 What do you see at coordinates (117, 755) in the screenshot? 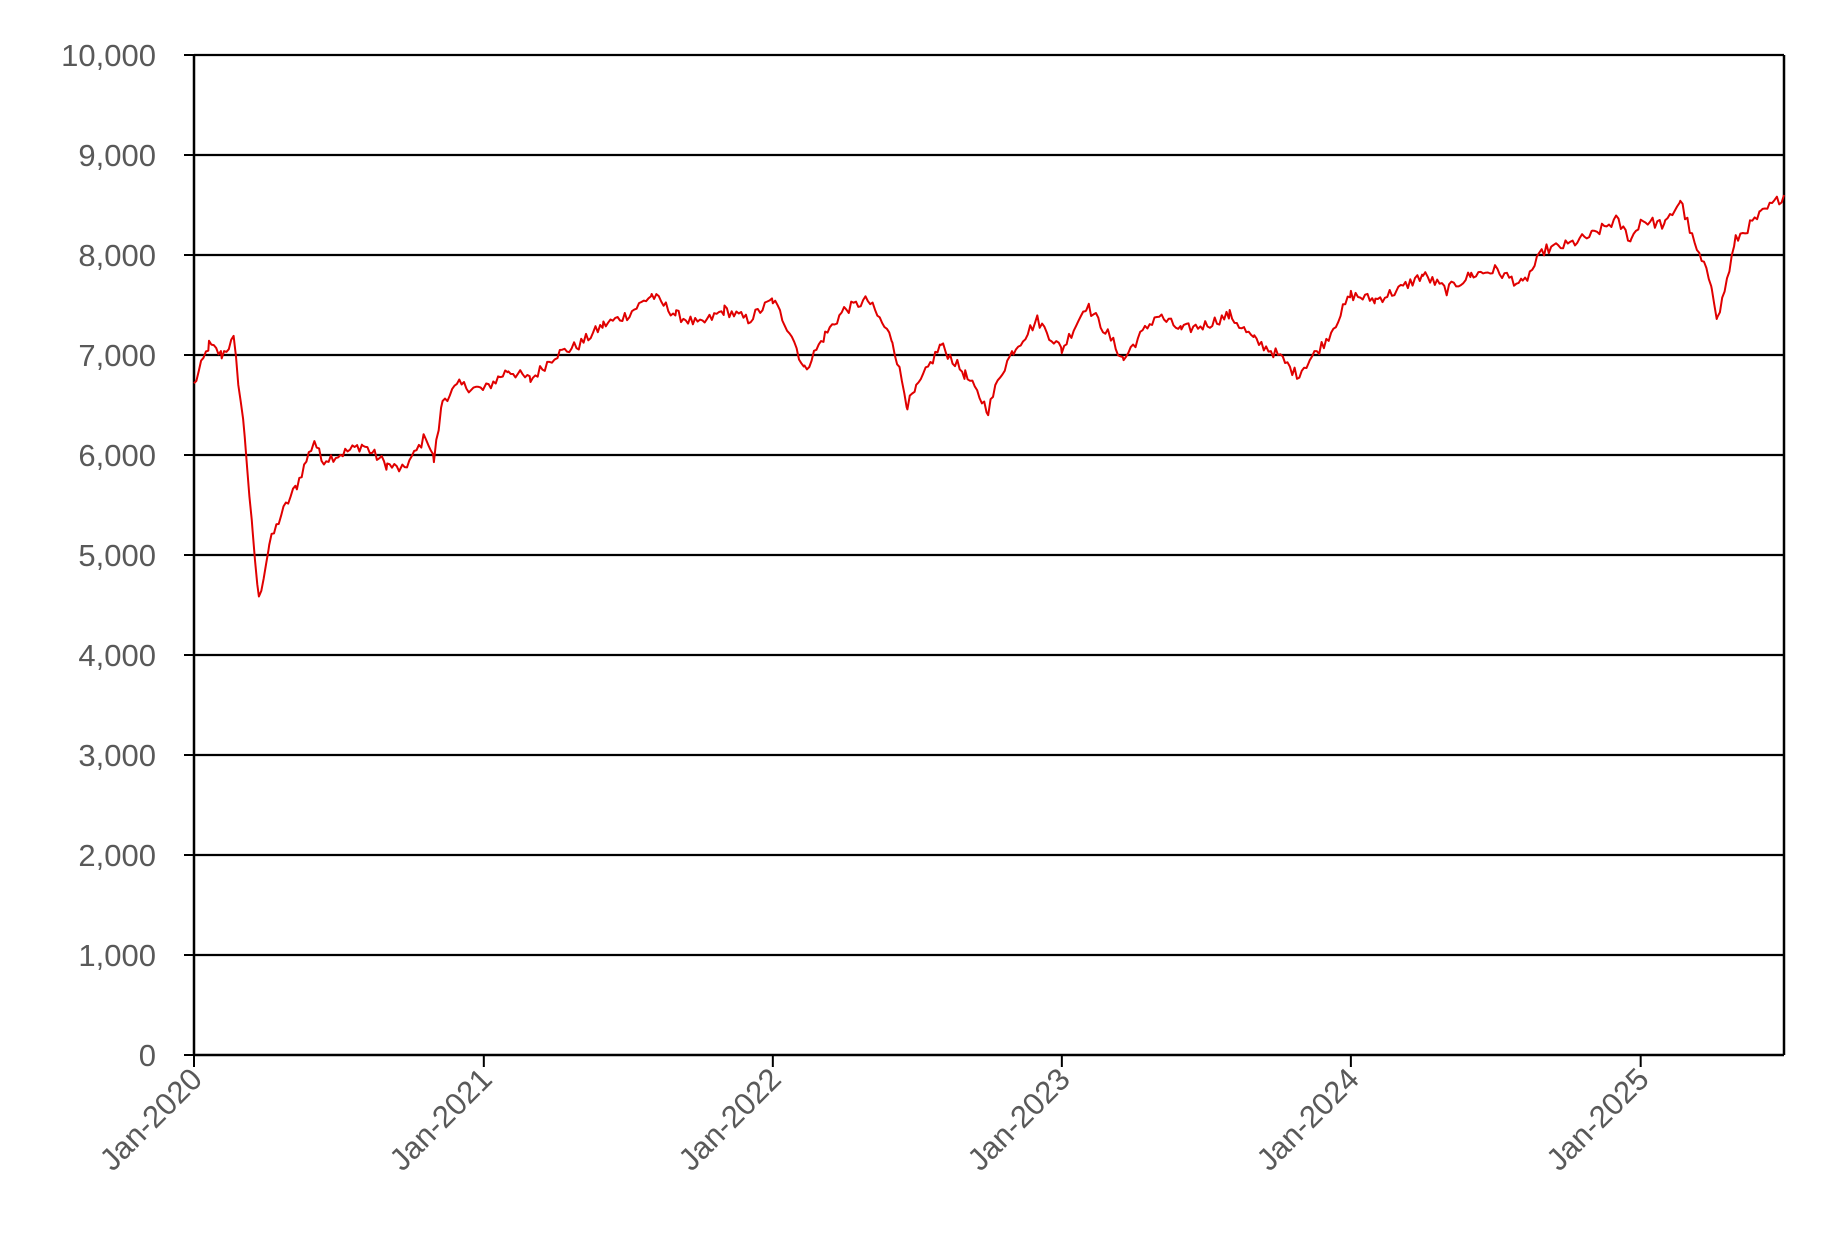
I see `y-tick-label: 3,000` at bounding box center [117, 755].